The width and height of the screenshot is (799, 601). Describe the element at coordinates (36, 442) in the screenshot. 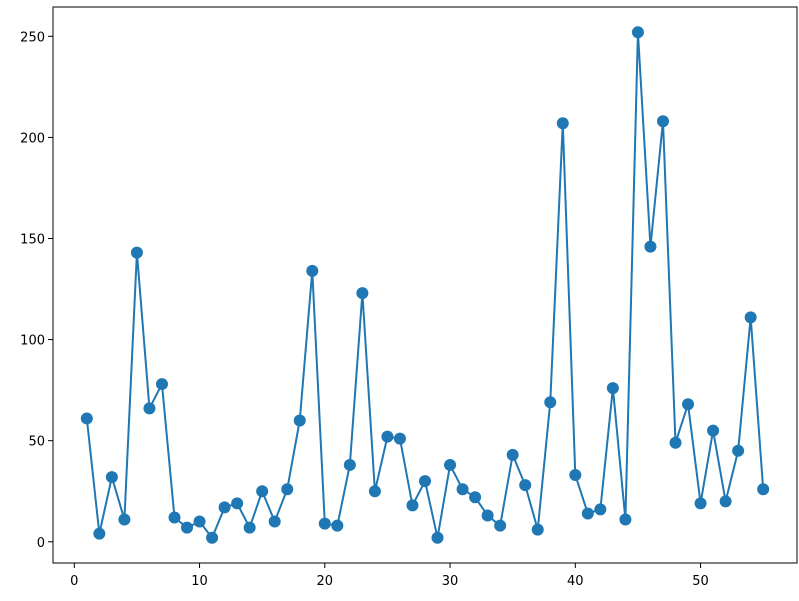

I see `y-tick-label: 50` at that location.